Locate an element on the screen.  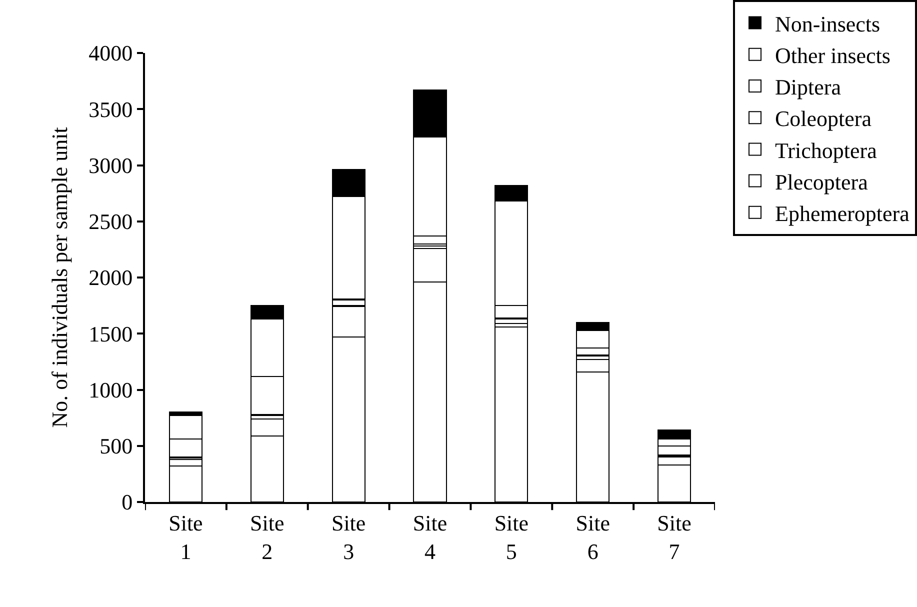
y-tick-label: 1500 is located at coordinates (110, 333).